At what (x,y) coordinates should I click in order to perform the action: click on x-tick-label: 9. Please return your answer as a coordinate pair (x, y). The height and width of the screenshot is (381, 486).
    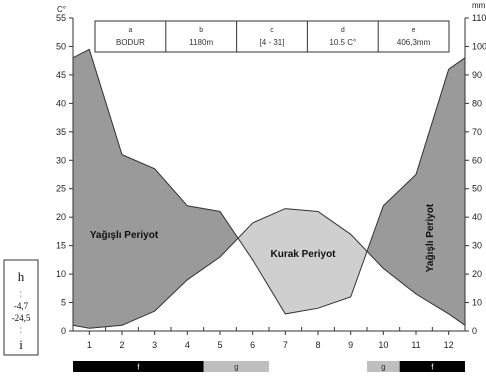
    Looking at the image, I should click on (350, 345).